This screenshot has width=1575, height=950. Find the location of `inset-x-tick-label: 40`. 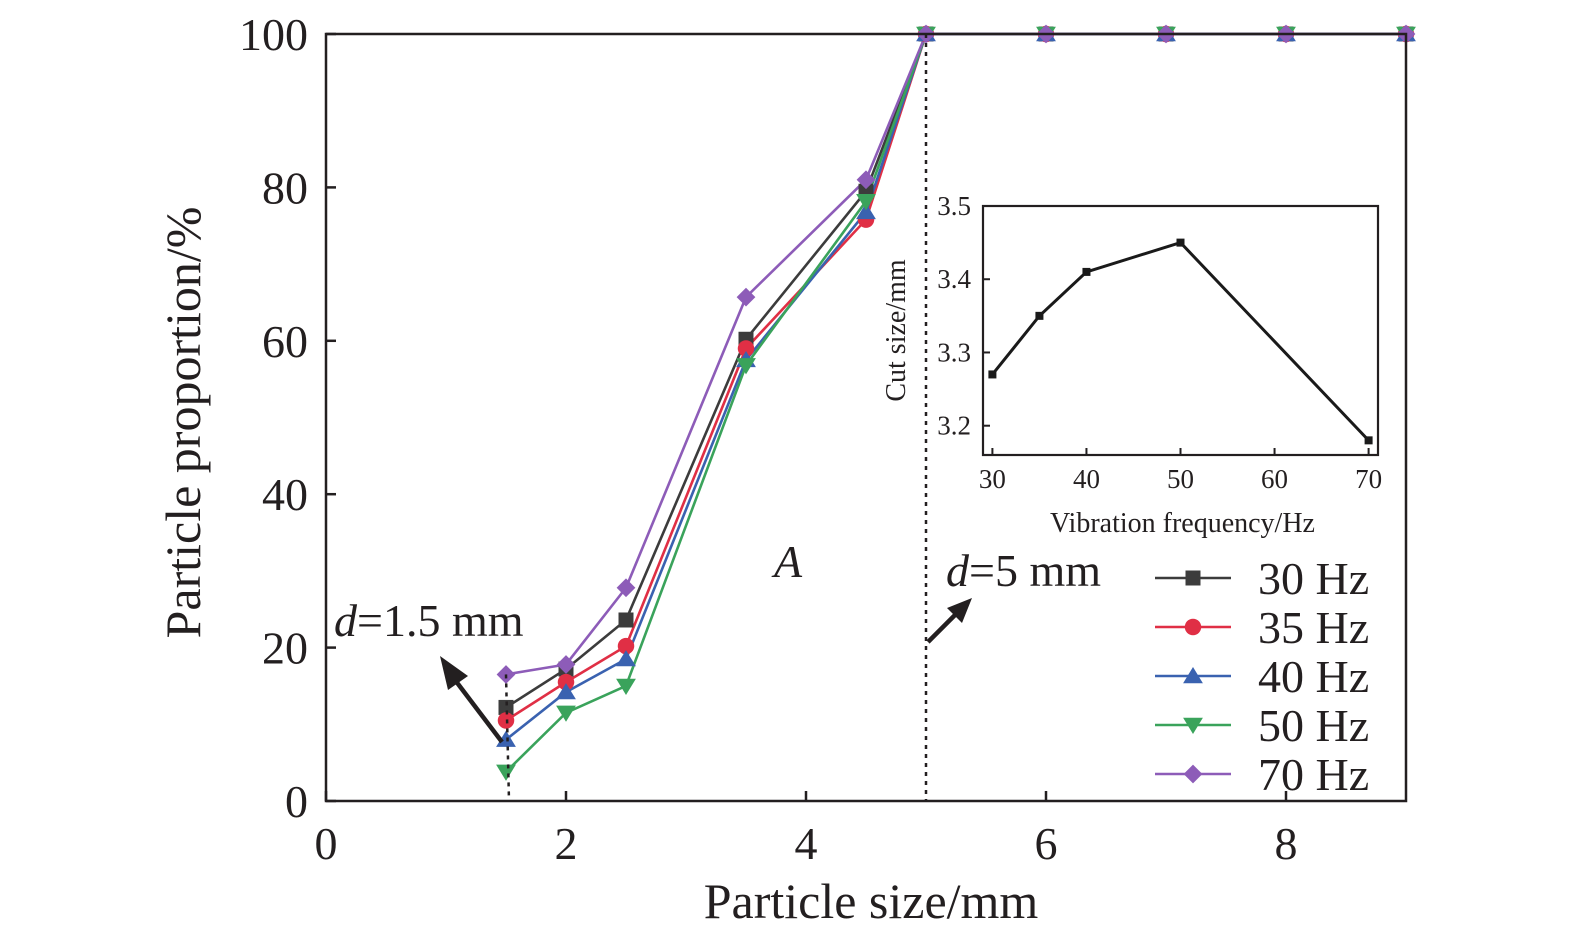

inset-x-tick-label: 40 is located at coordinates (1086, 479).